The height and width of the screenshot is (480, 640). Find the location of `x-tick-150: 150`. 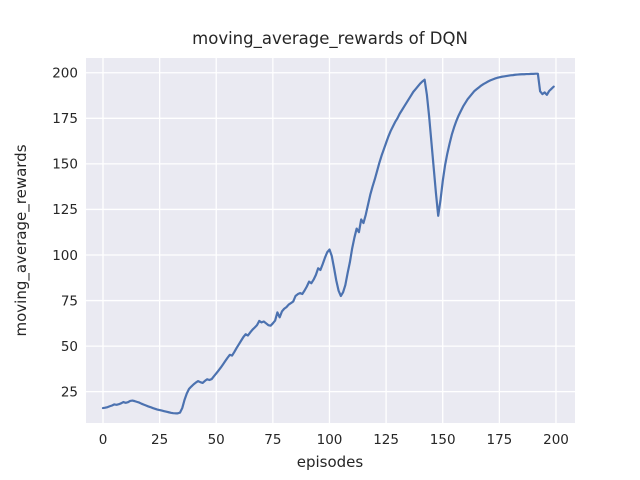

x-tick-150: 150 is located at coordinates (443, 440).